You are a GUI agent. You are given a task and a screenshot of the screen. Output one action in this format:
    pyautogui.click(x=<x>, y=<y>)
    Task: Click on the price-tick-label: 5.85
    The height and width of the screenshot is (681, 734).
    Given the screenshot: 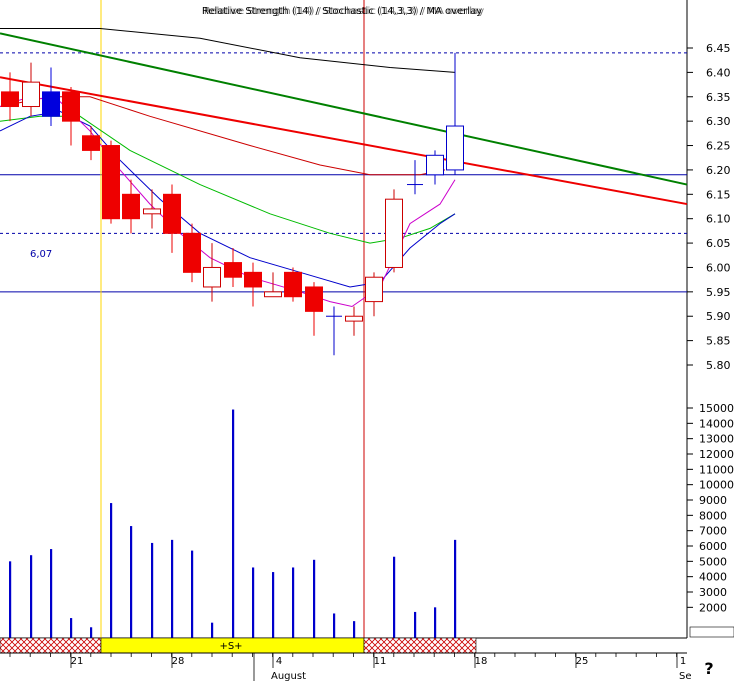 What is the action you would take?
    pyautogui.click(x=718, y=341)
    